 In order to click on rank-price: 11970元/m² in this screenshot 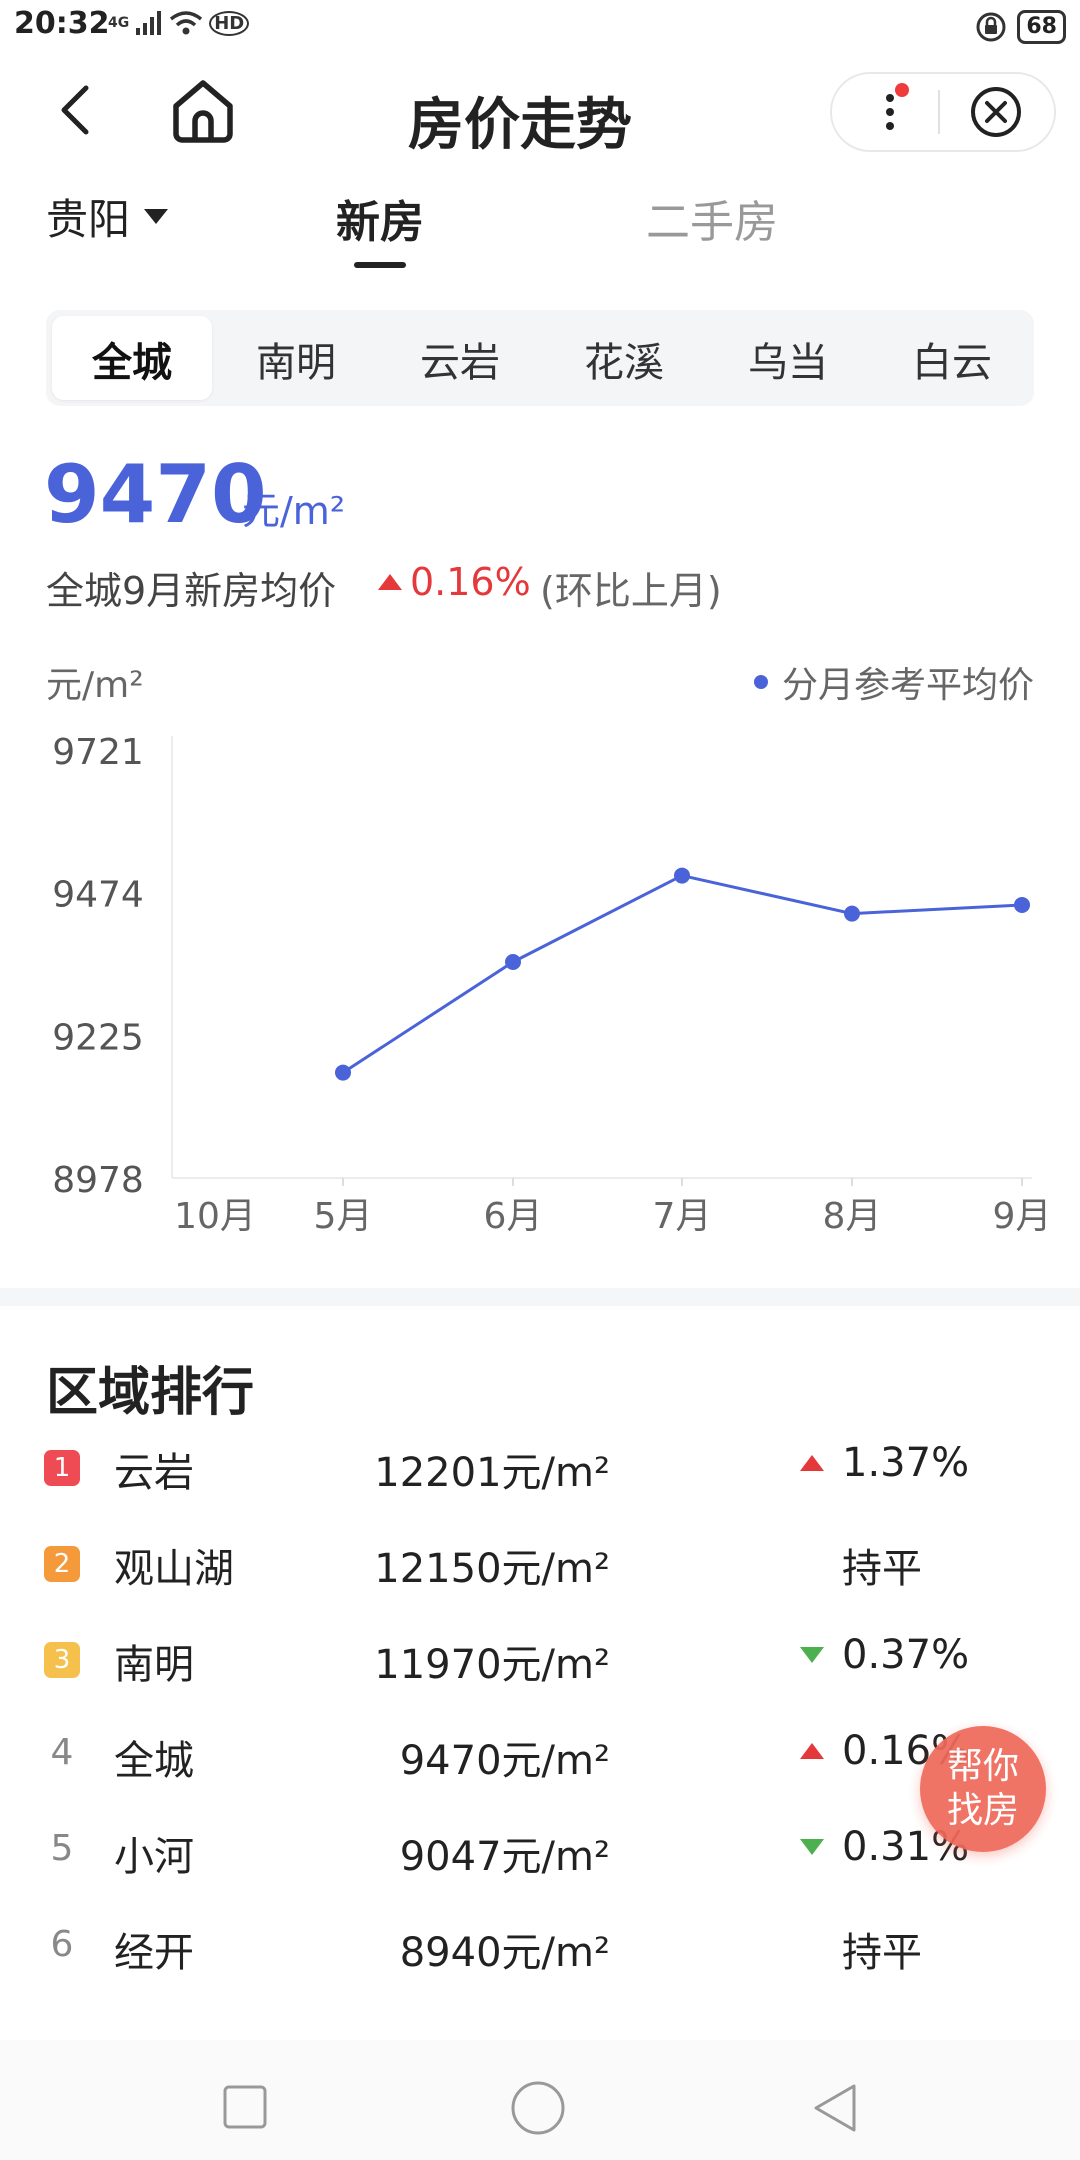, I will do `click(492, 1665)`.